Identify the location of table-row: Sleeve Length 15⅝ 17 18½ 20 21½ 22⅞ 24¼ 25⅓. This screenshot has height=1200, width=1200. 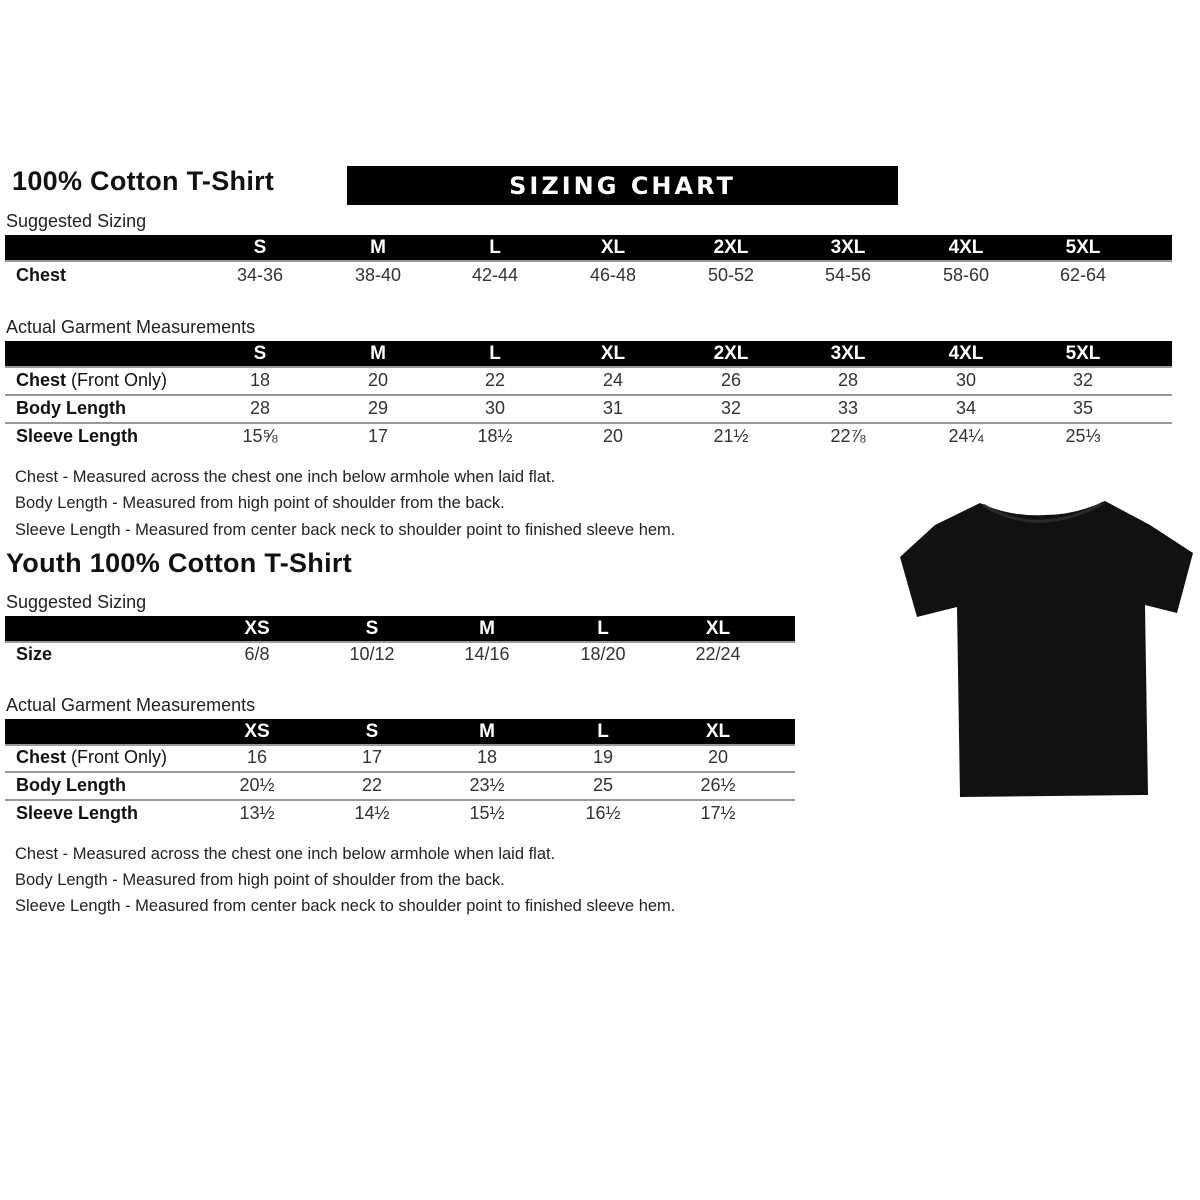
(588, 436).